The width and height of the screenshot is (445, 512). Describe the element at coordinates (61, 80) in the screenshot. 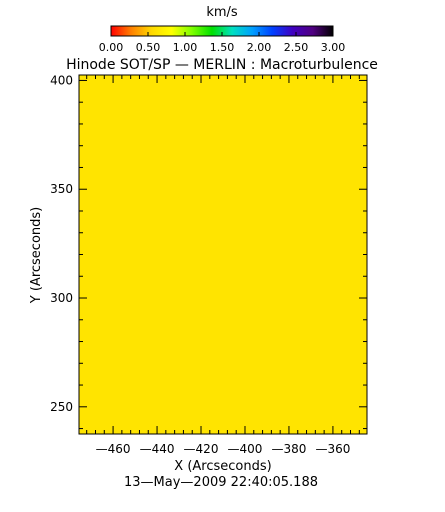

I see `y-tick-label: 400` at that location.